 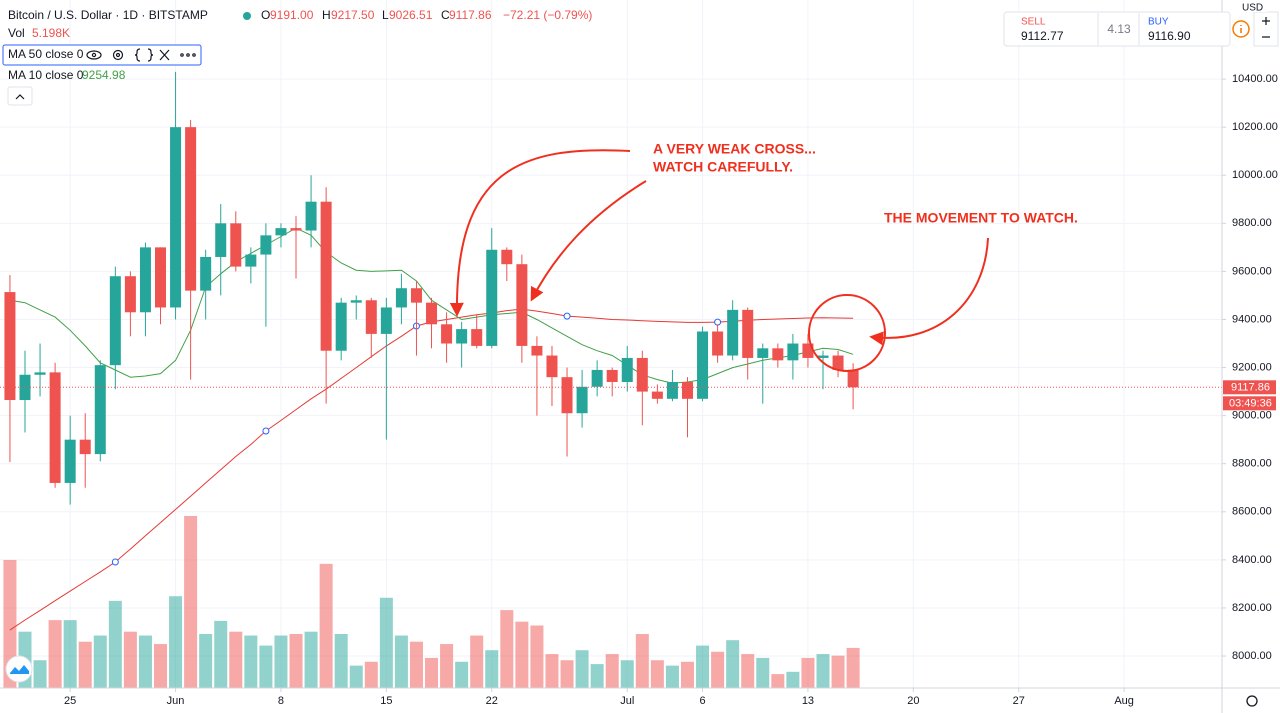 What do you see at coordinates (1249, 403) in the screenshot?
I see `countdown-box` at bounding box center [1249, 403].